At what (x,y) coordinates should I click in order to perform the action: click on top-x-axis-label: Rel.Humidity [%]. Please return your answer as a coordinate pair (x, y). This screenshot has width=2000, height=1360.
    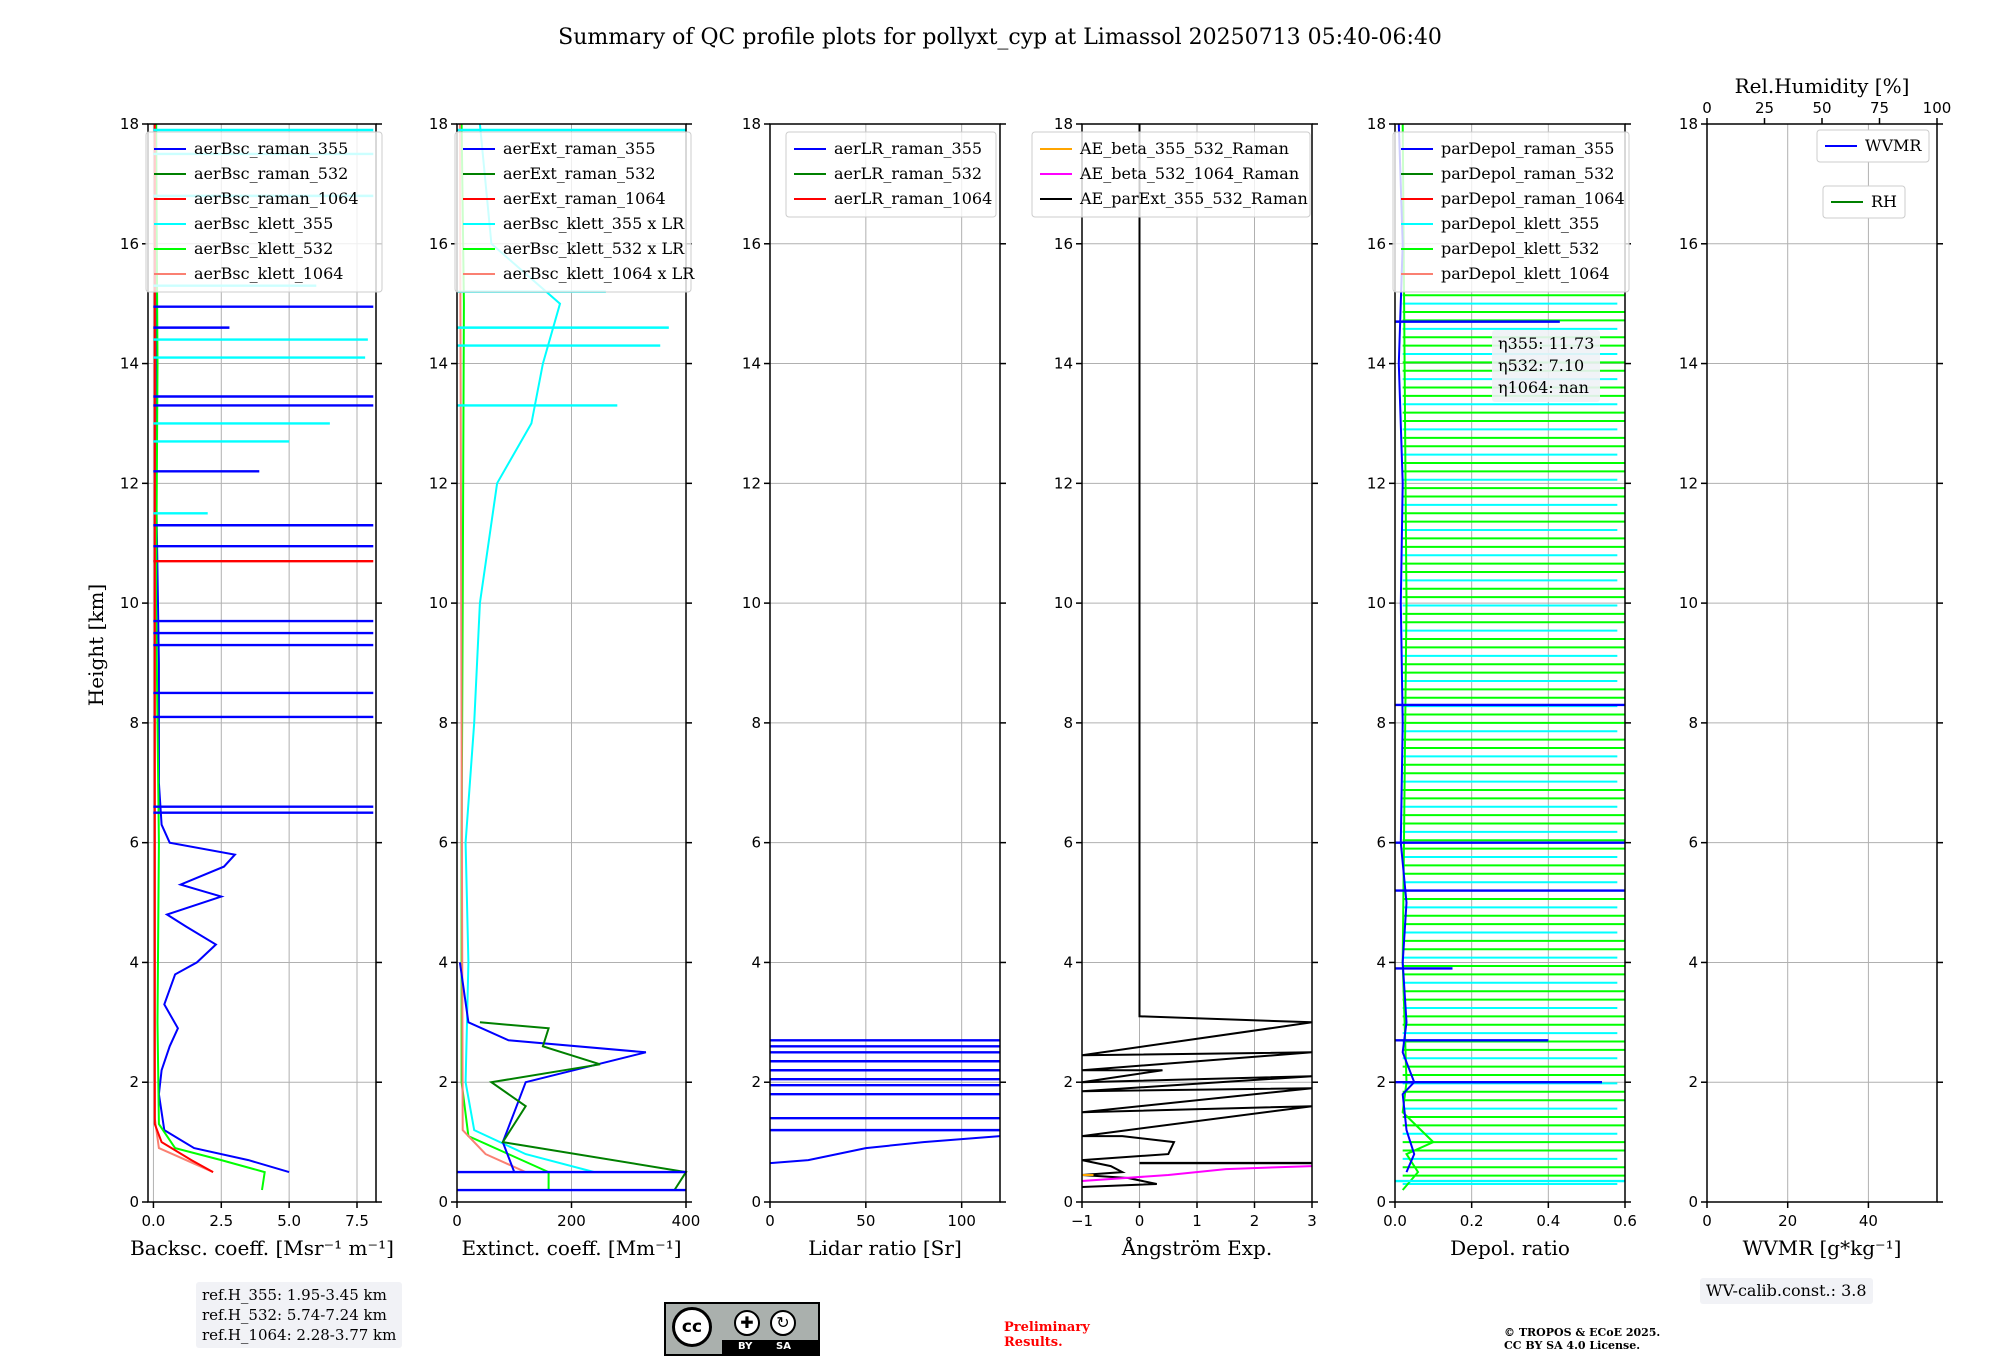
    Looking at the image, I should click on (1822, 86).